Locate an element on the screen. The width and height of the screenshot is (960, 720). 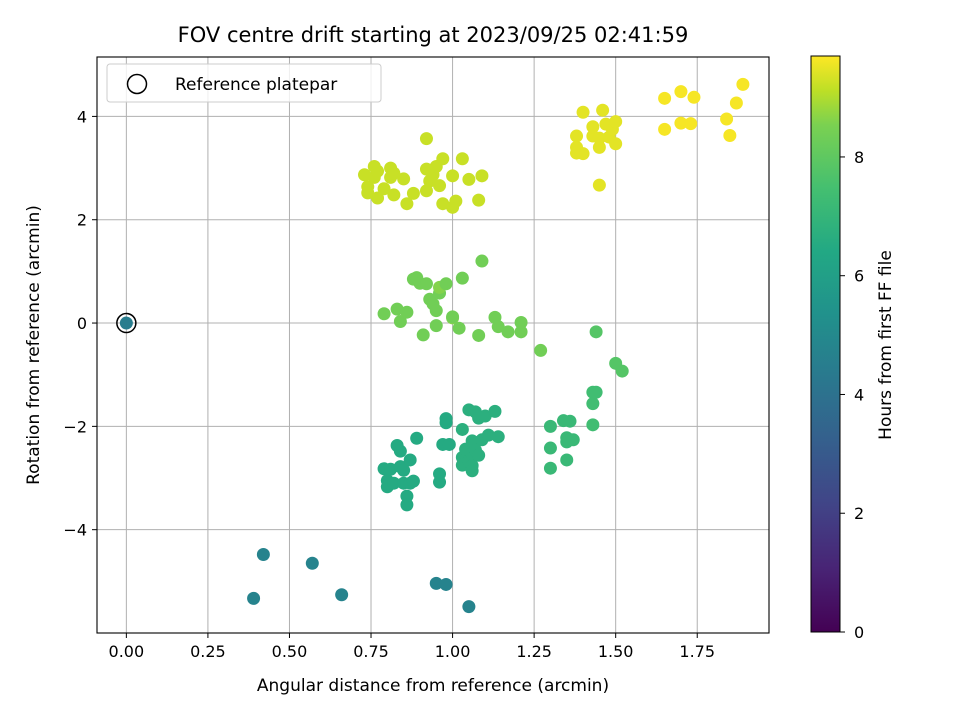
colorbar-frame is located at coordinates (825, 344).